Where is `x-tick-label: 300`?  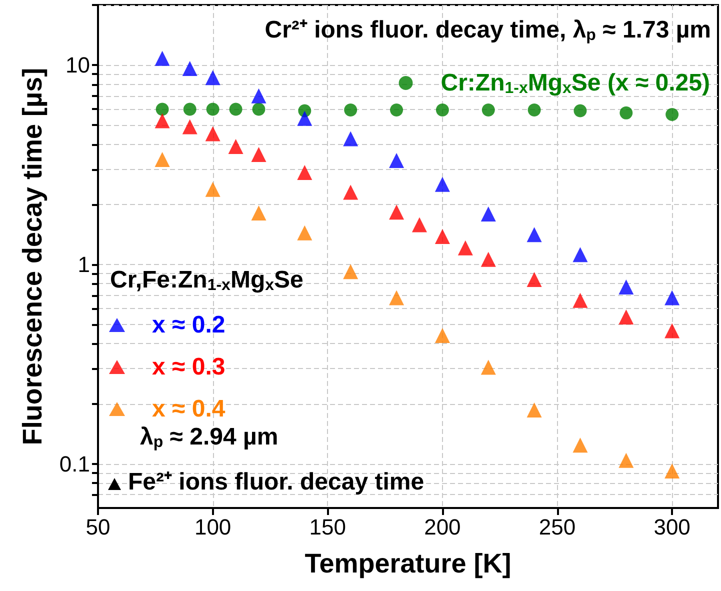 x-tick-label: 300 is located at coordinates (672, 527).